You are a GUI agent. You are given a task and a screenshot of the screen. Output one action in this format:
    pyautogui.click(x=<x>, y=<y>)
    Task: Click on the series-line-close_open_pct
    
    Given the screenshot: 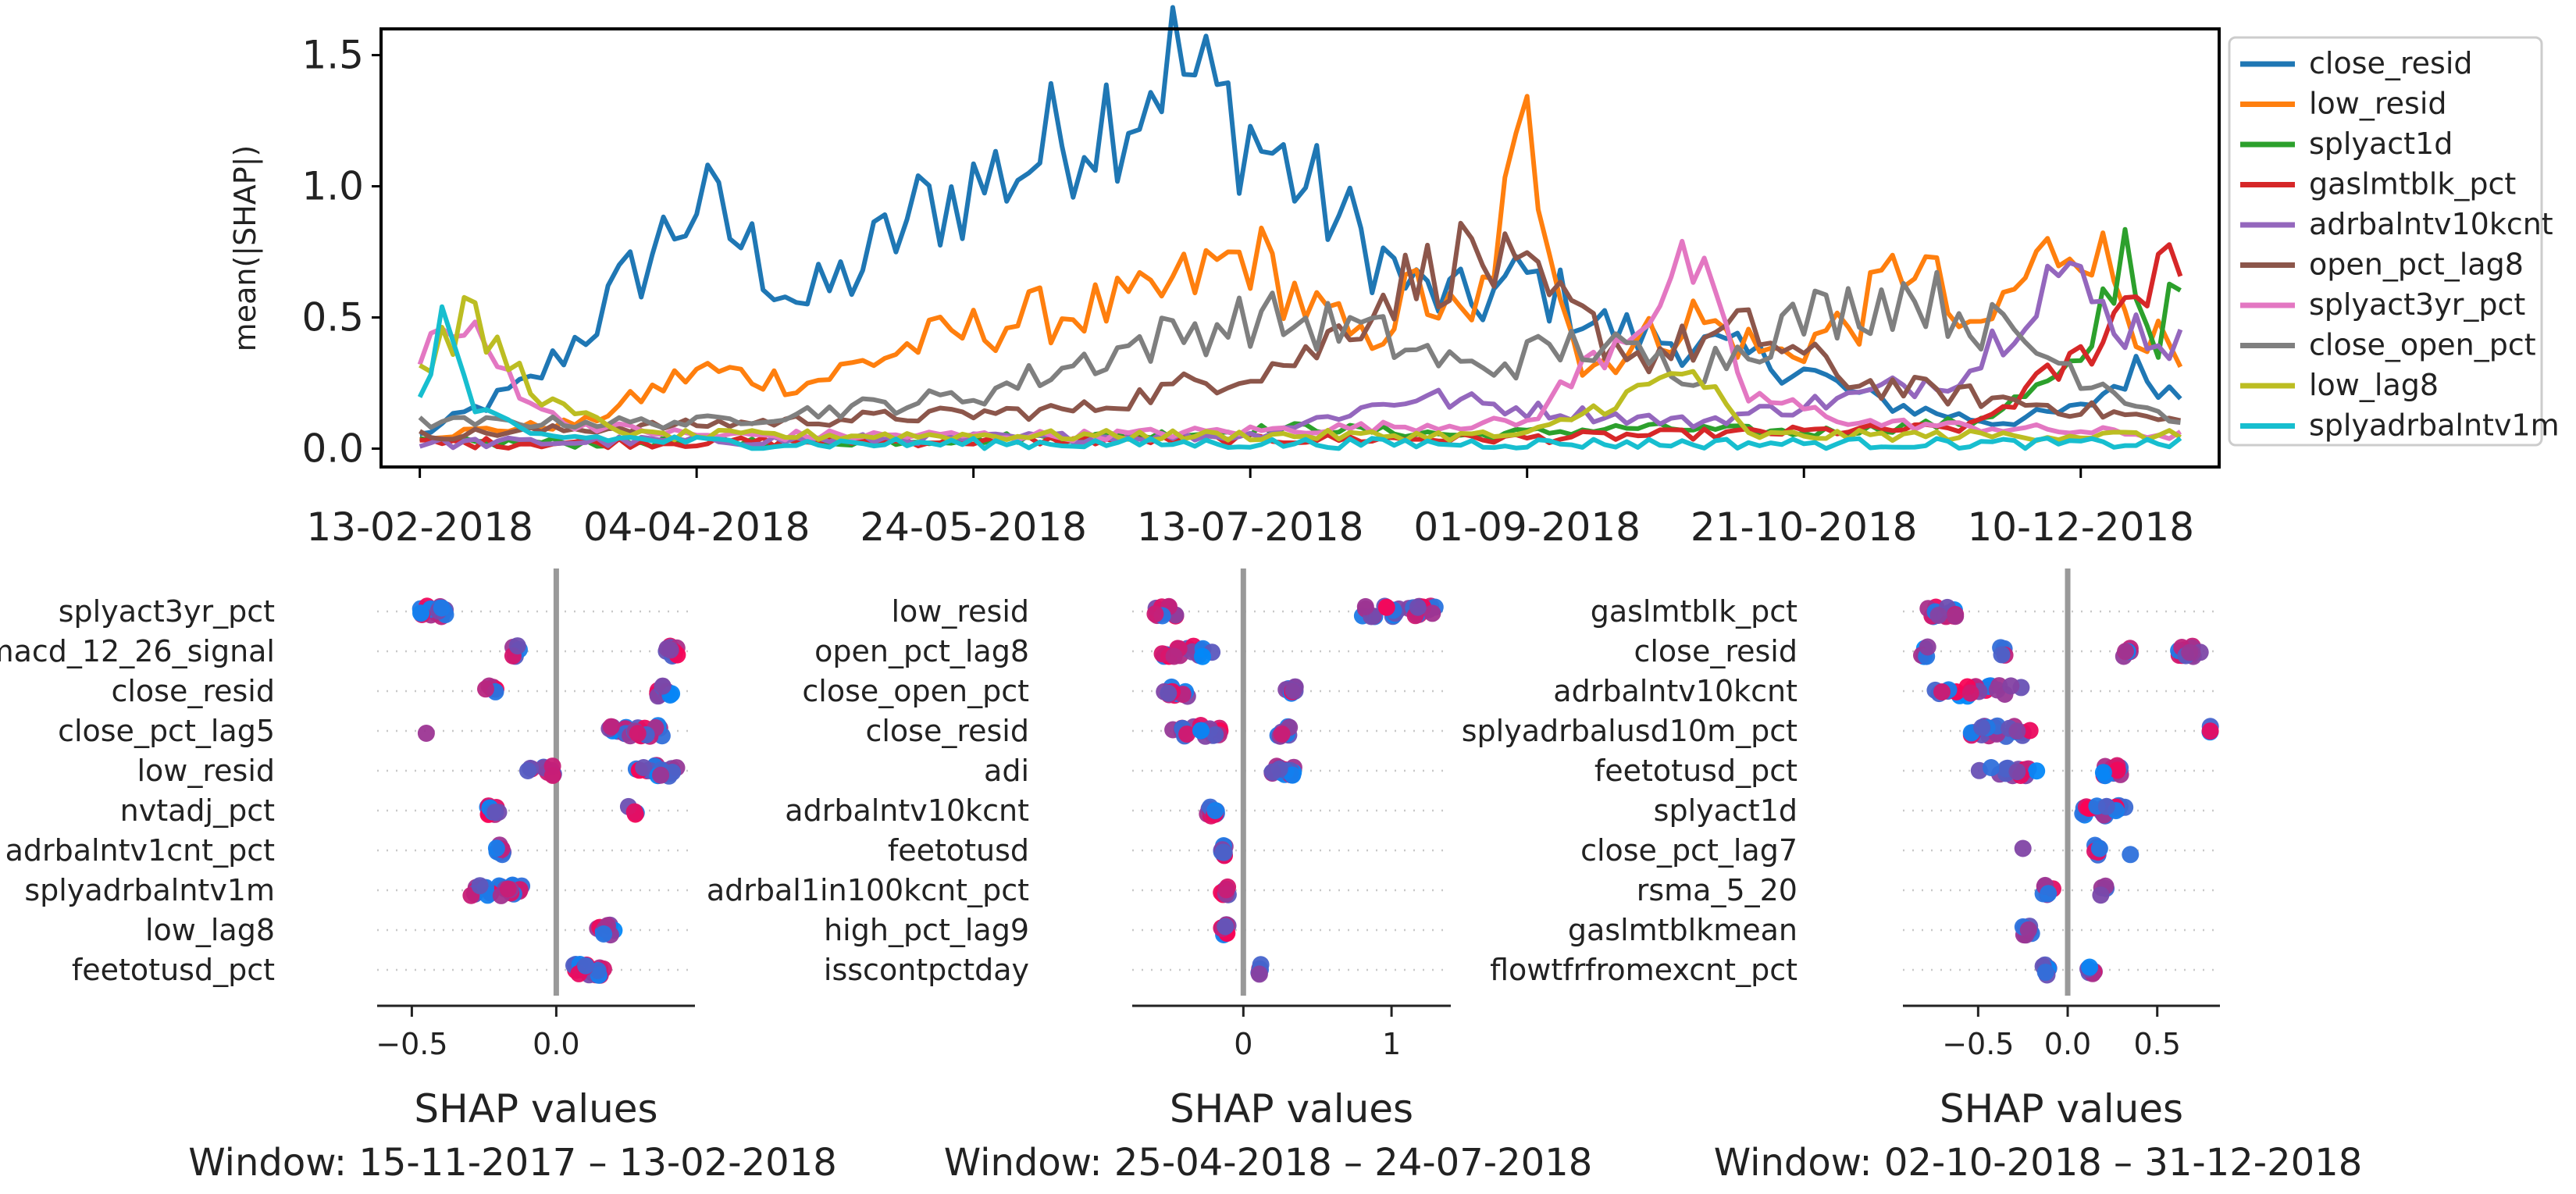 What is the action you would take?
    pyautogui.click(x=1299, y=349)
    